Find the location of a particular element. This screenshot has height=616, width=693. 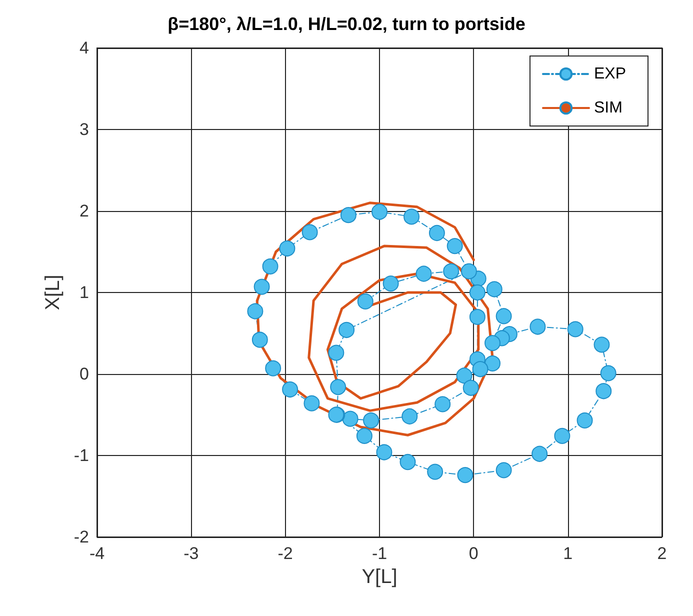

y-tick-label: 4 is located at coordinates (84, 48).